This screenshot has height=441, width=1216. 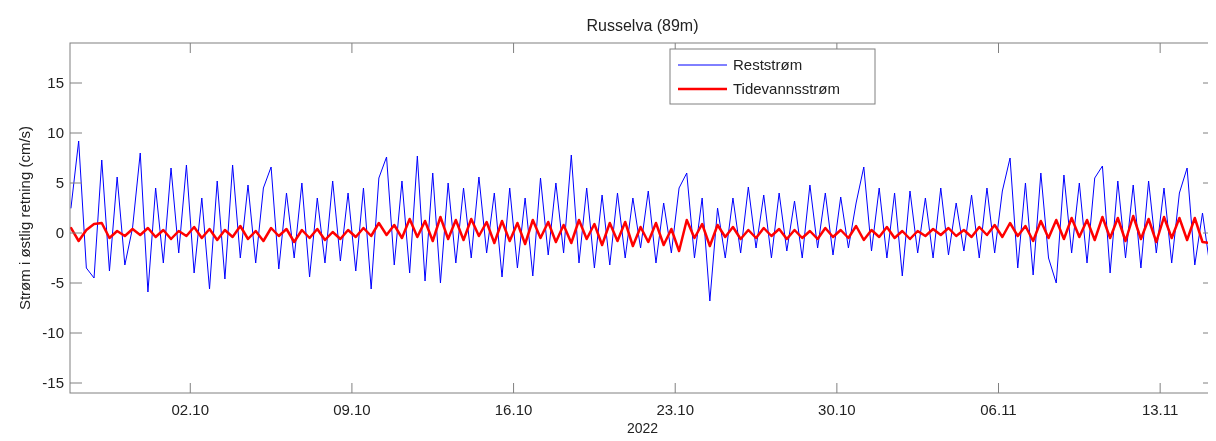 I want to click on x-tick-label: 16.10, so click(x=513, y=409).